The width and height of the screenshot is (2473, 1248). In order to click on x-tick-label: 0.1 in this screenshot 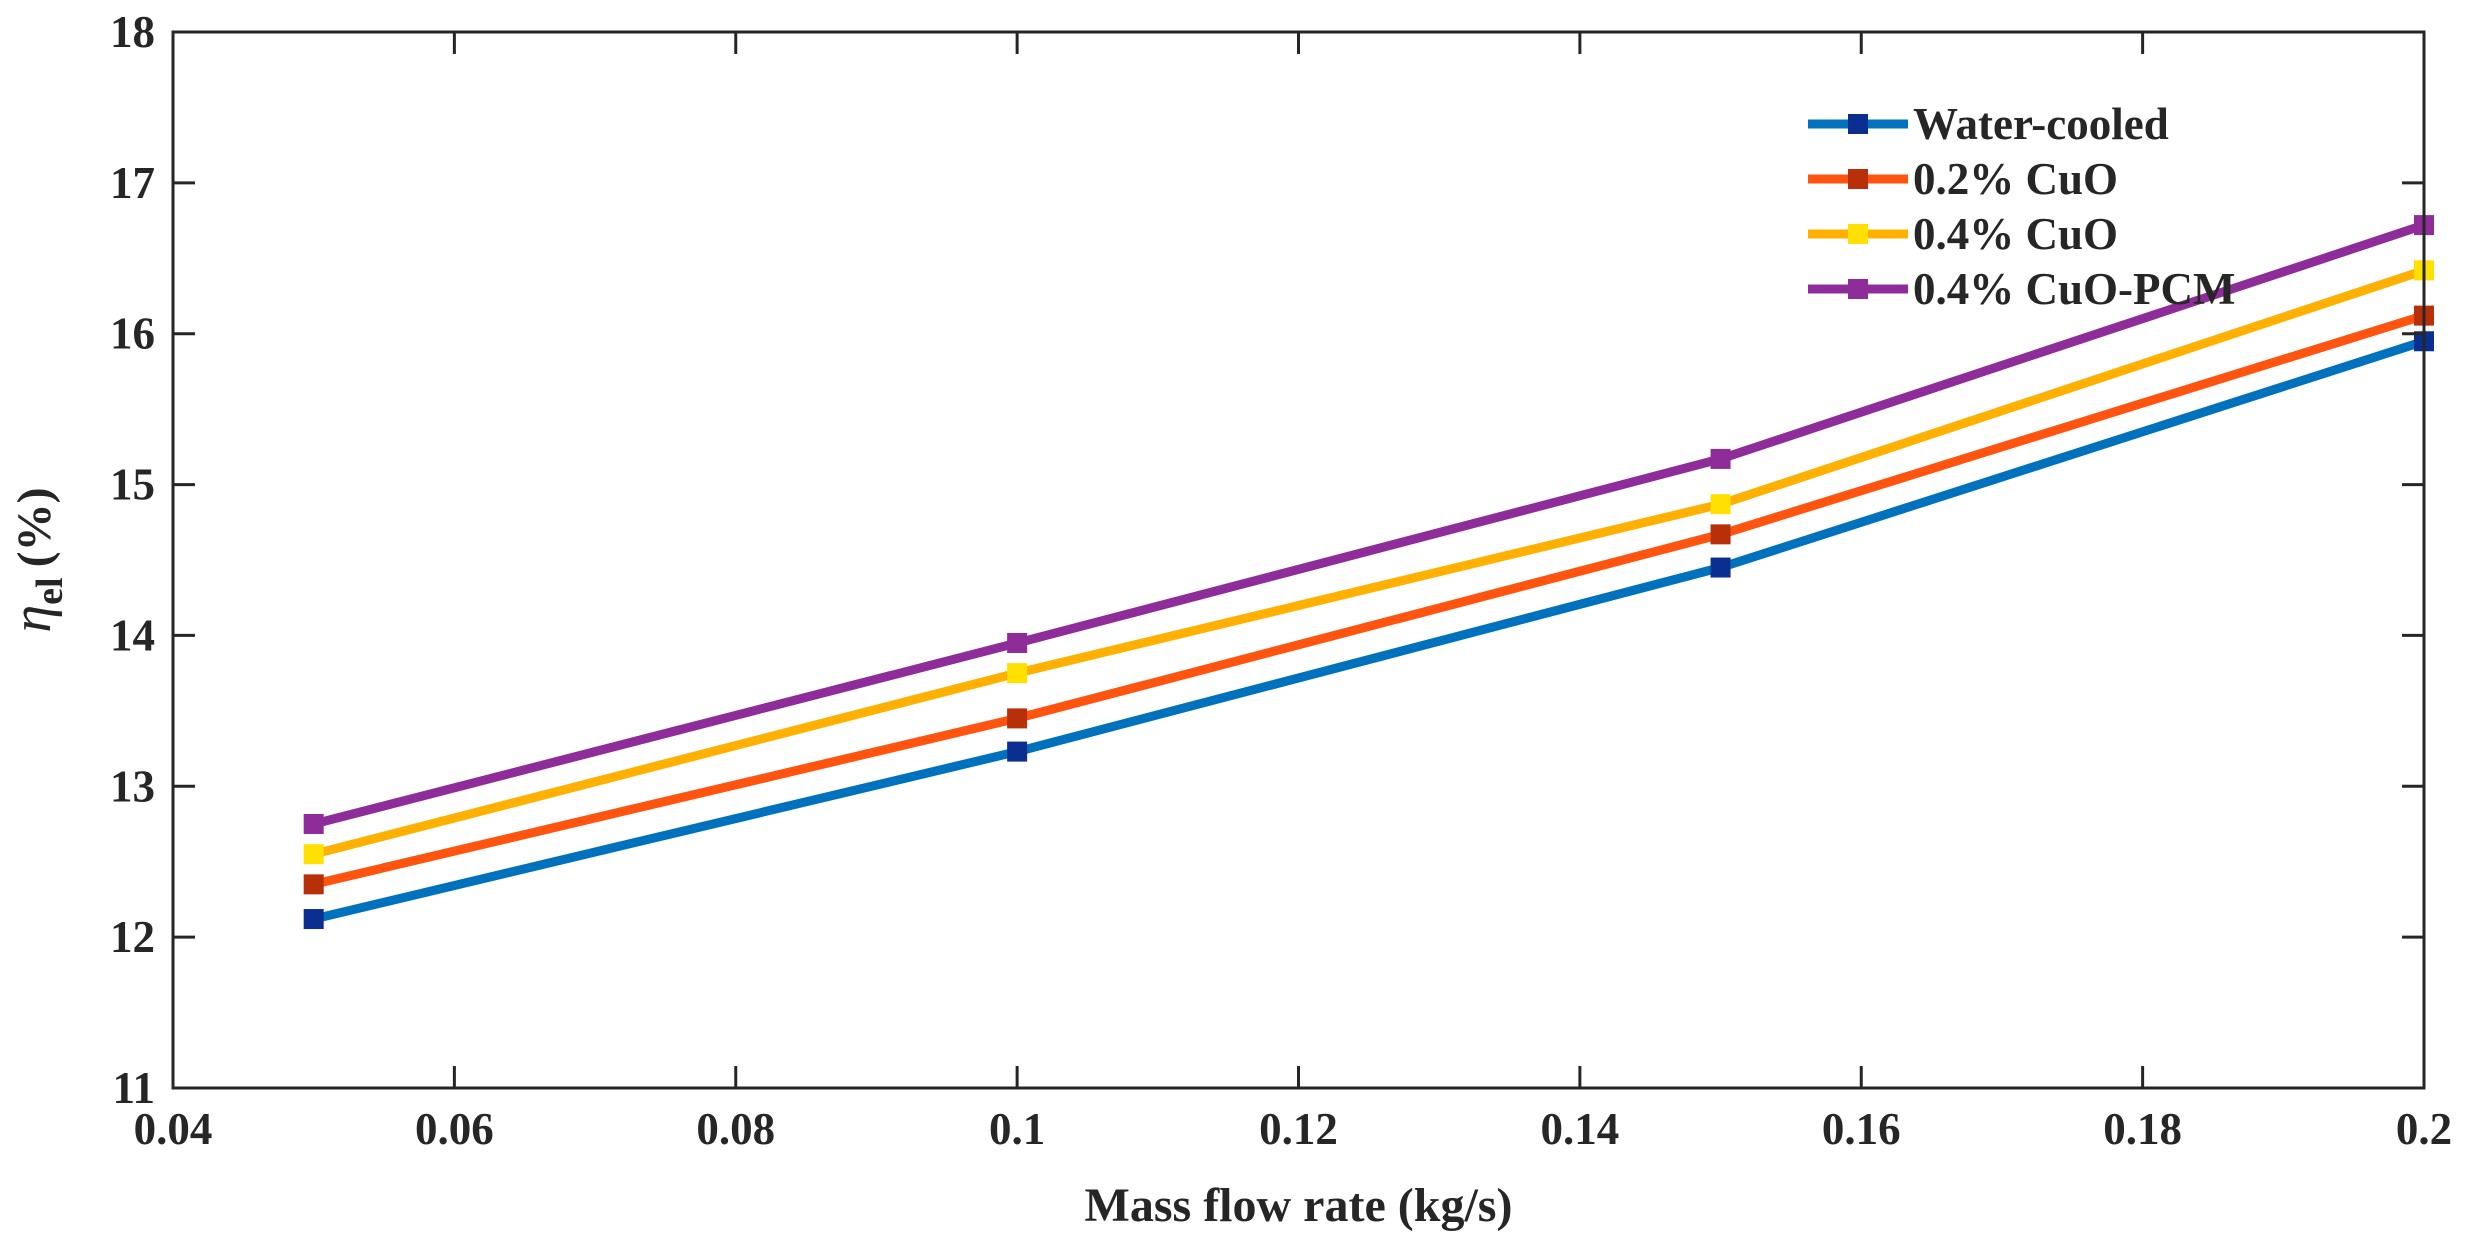, I will do `click(1017, 1129)`.